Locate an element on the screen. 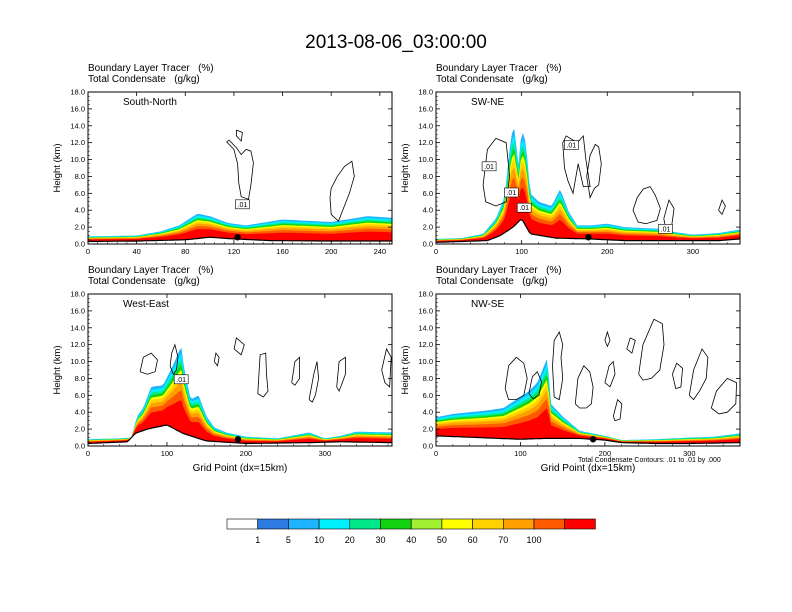 The width and height of the screenshot is (792, 612). colorbar-label: 20 is located at coordinates (350, 540).